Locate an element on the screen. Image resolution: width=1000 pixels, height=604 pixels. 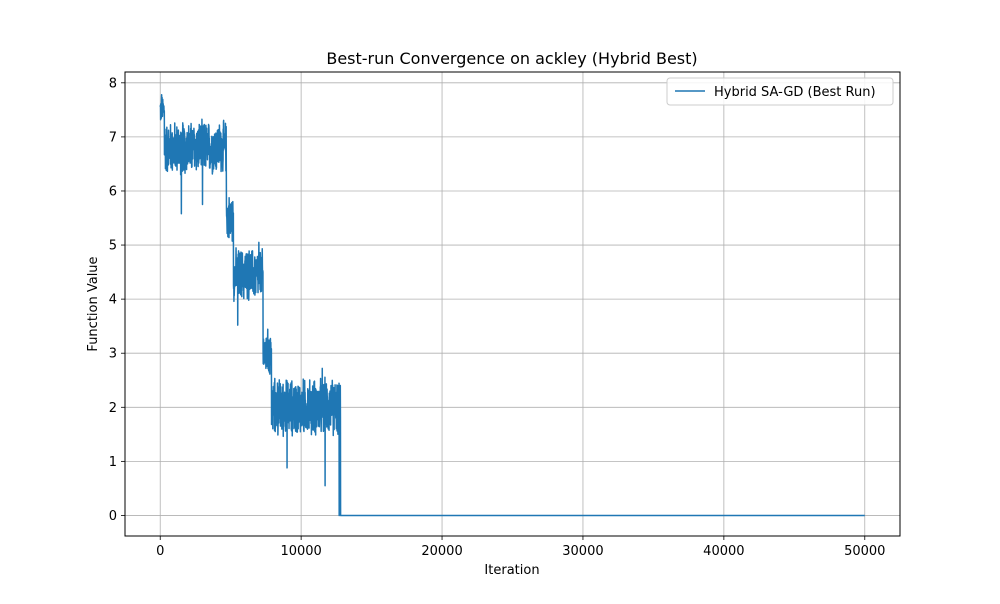
x-axis-label: Iteration is located at coordinates (511, 570).